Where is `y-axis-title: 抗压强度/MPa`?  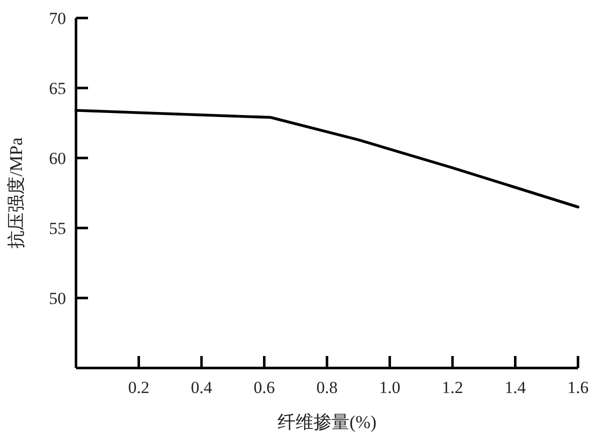
y-axis-title: 抗压强度/MPa is located at coordinates (16, 193).